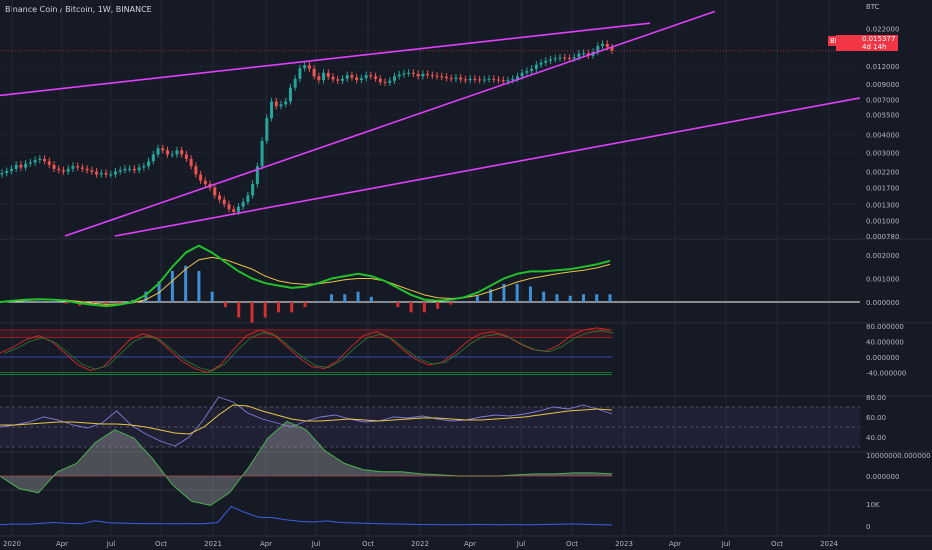 Image resolution: width=932 pixels, height=550 pixels. Describe the element at coordinates (885, 343) in the screenshot. I see `osc-axis-label: 40.000000` at that location.